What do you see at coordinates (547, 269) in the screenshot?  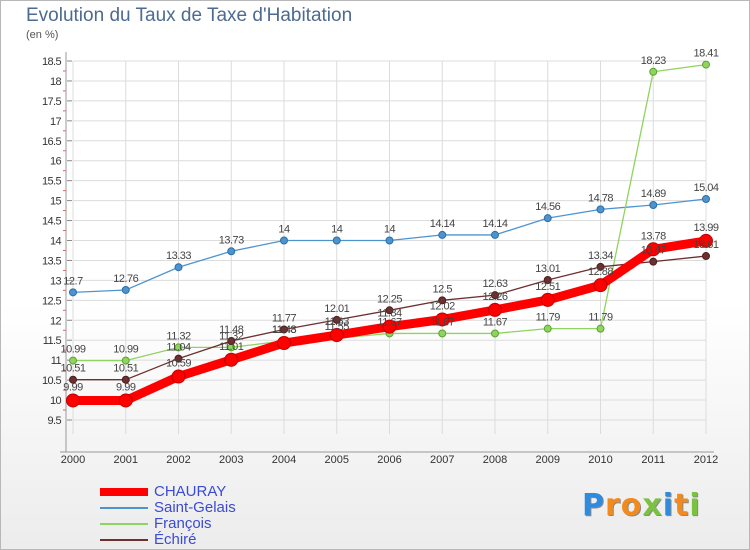 I see `data-label: 13.01` at bounding box center [547, 269].